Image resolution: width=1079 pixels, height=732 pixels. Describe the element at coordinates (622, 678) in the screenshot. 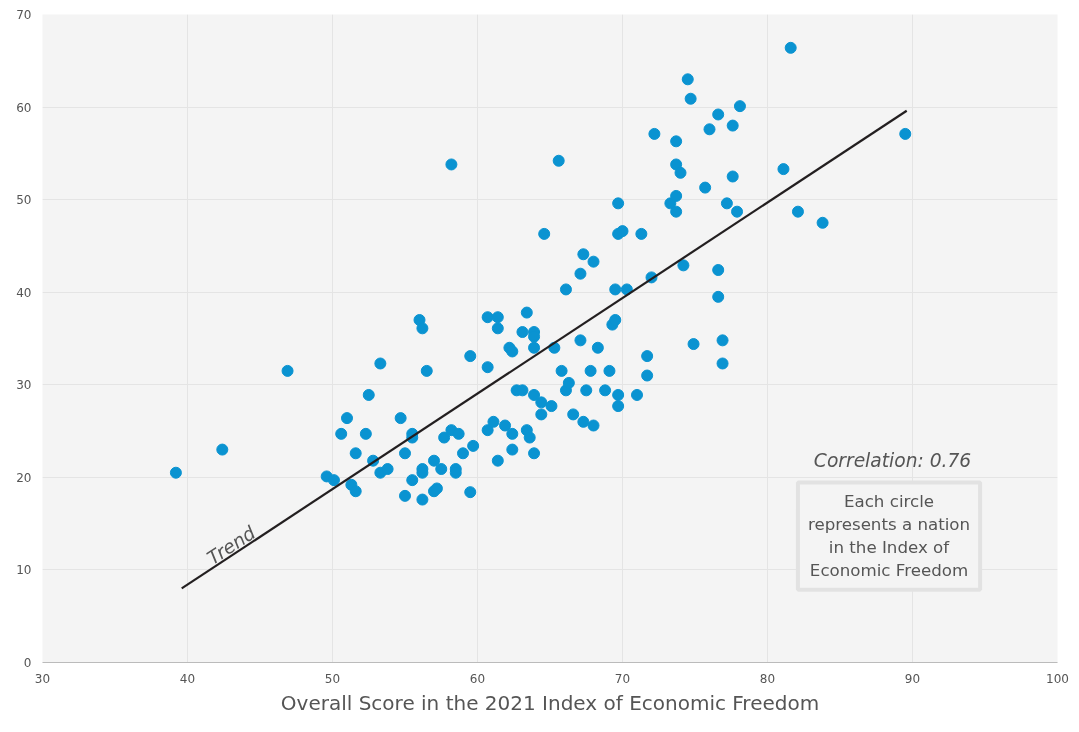

I see `x-tick-label: 70` at that location.